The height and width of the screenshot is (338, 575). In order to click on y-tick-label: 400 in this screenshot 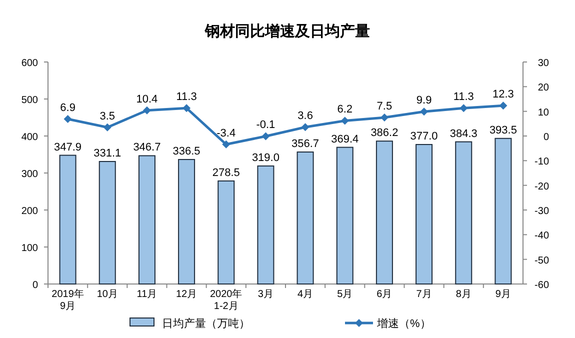, I will do `click(29, 137)`.